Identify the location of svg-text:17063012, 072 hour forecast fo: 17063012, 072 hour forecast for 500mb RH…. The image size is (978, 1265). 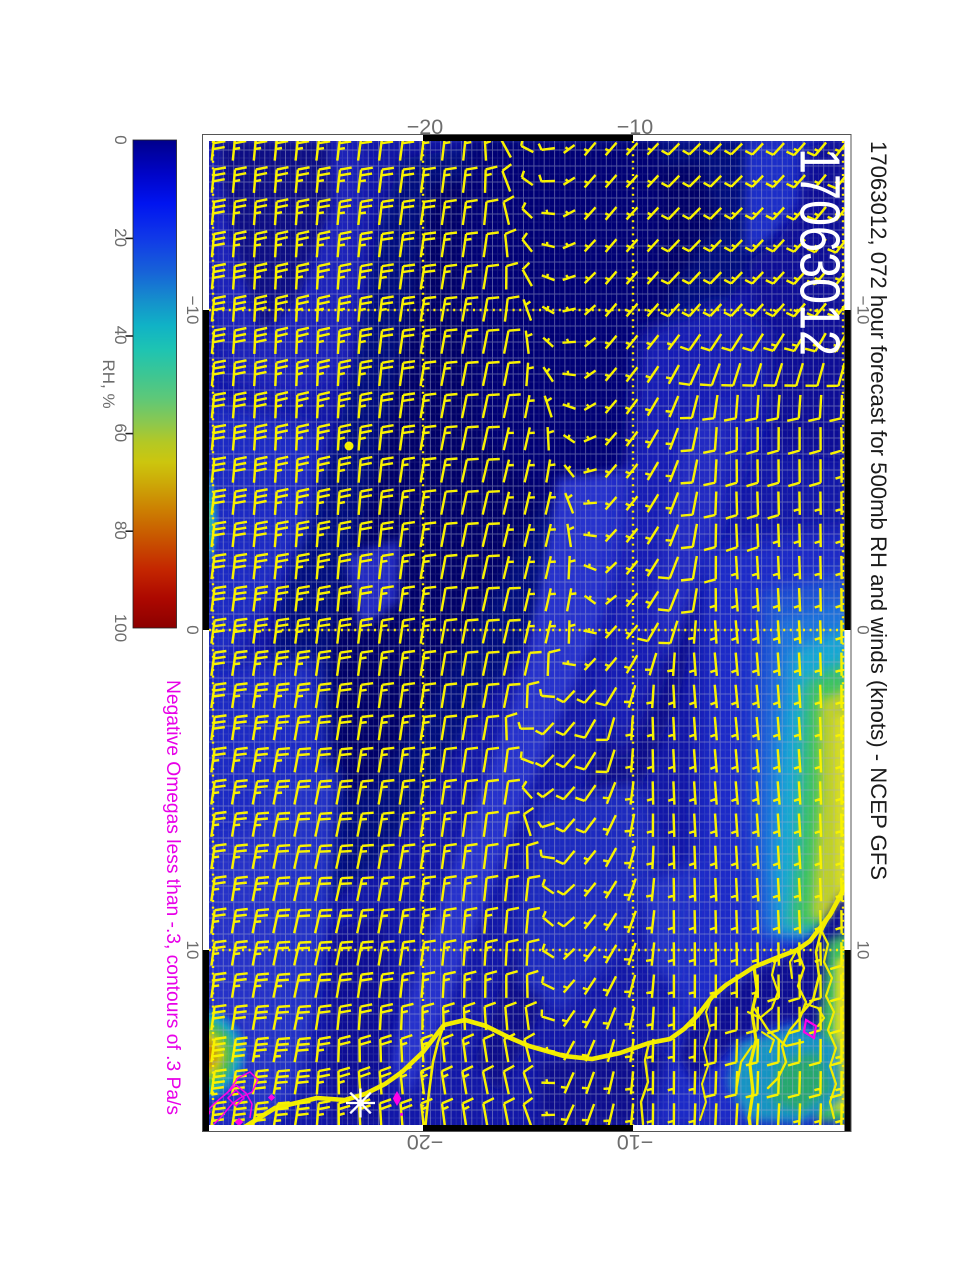
(878, 510).